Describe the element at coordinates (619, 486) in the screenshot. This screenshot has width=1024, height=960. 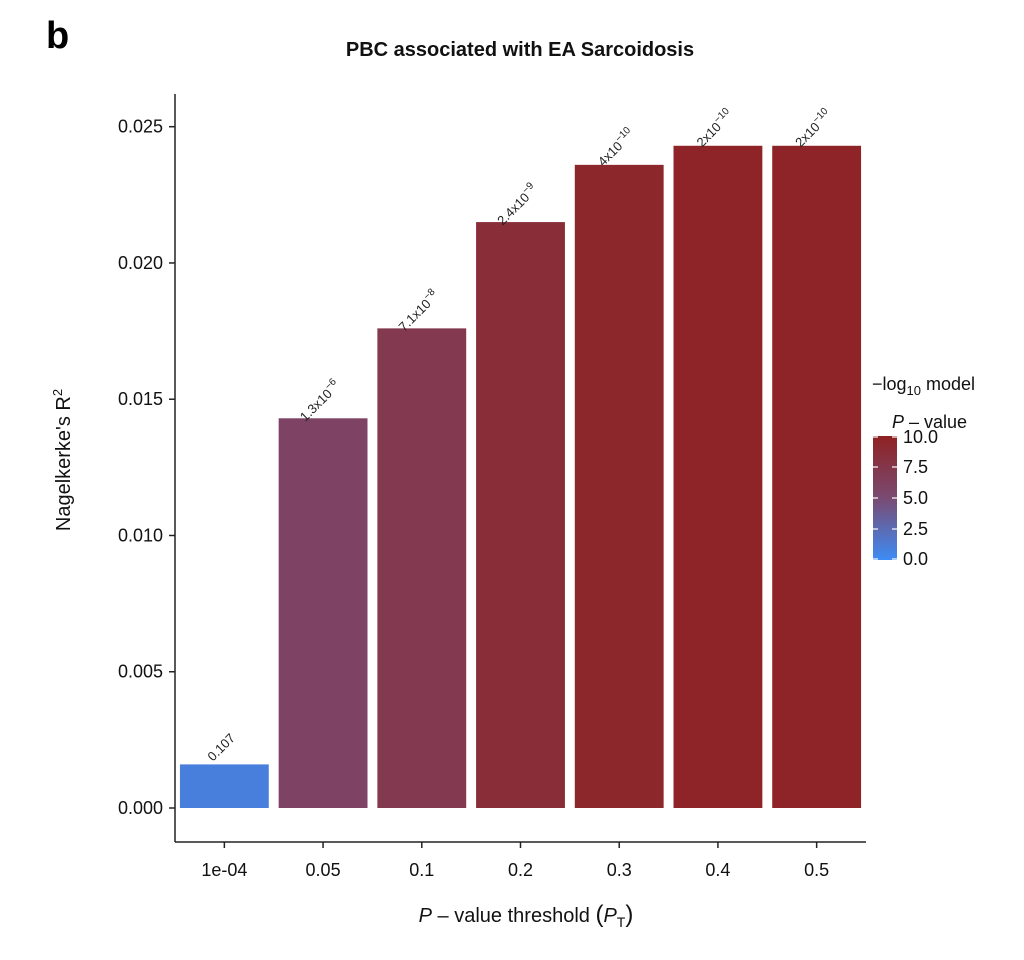
I see `bar-0.3` at that location.